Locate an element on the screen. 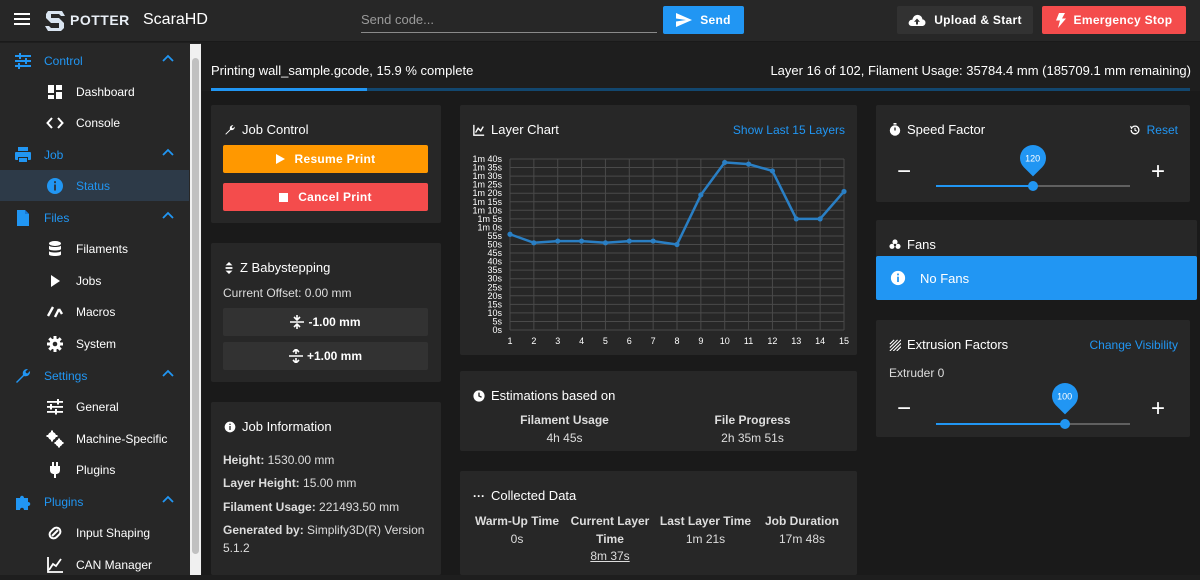 This screenshot has height=580, width=1200. sidebar-item-console: Console is located at coordinates (94, 122).